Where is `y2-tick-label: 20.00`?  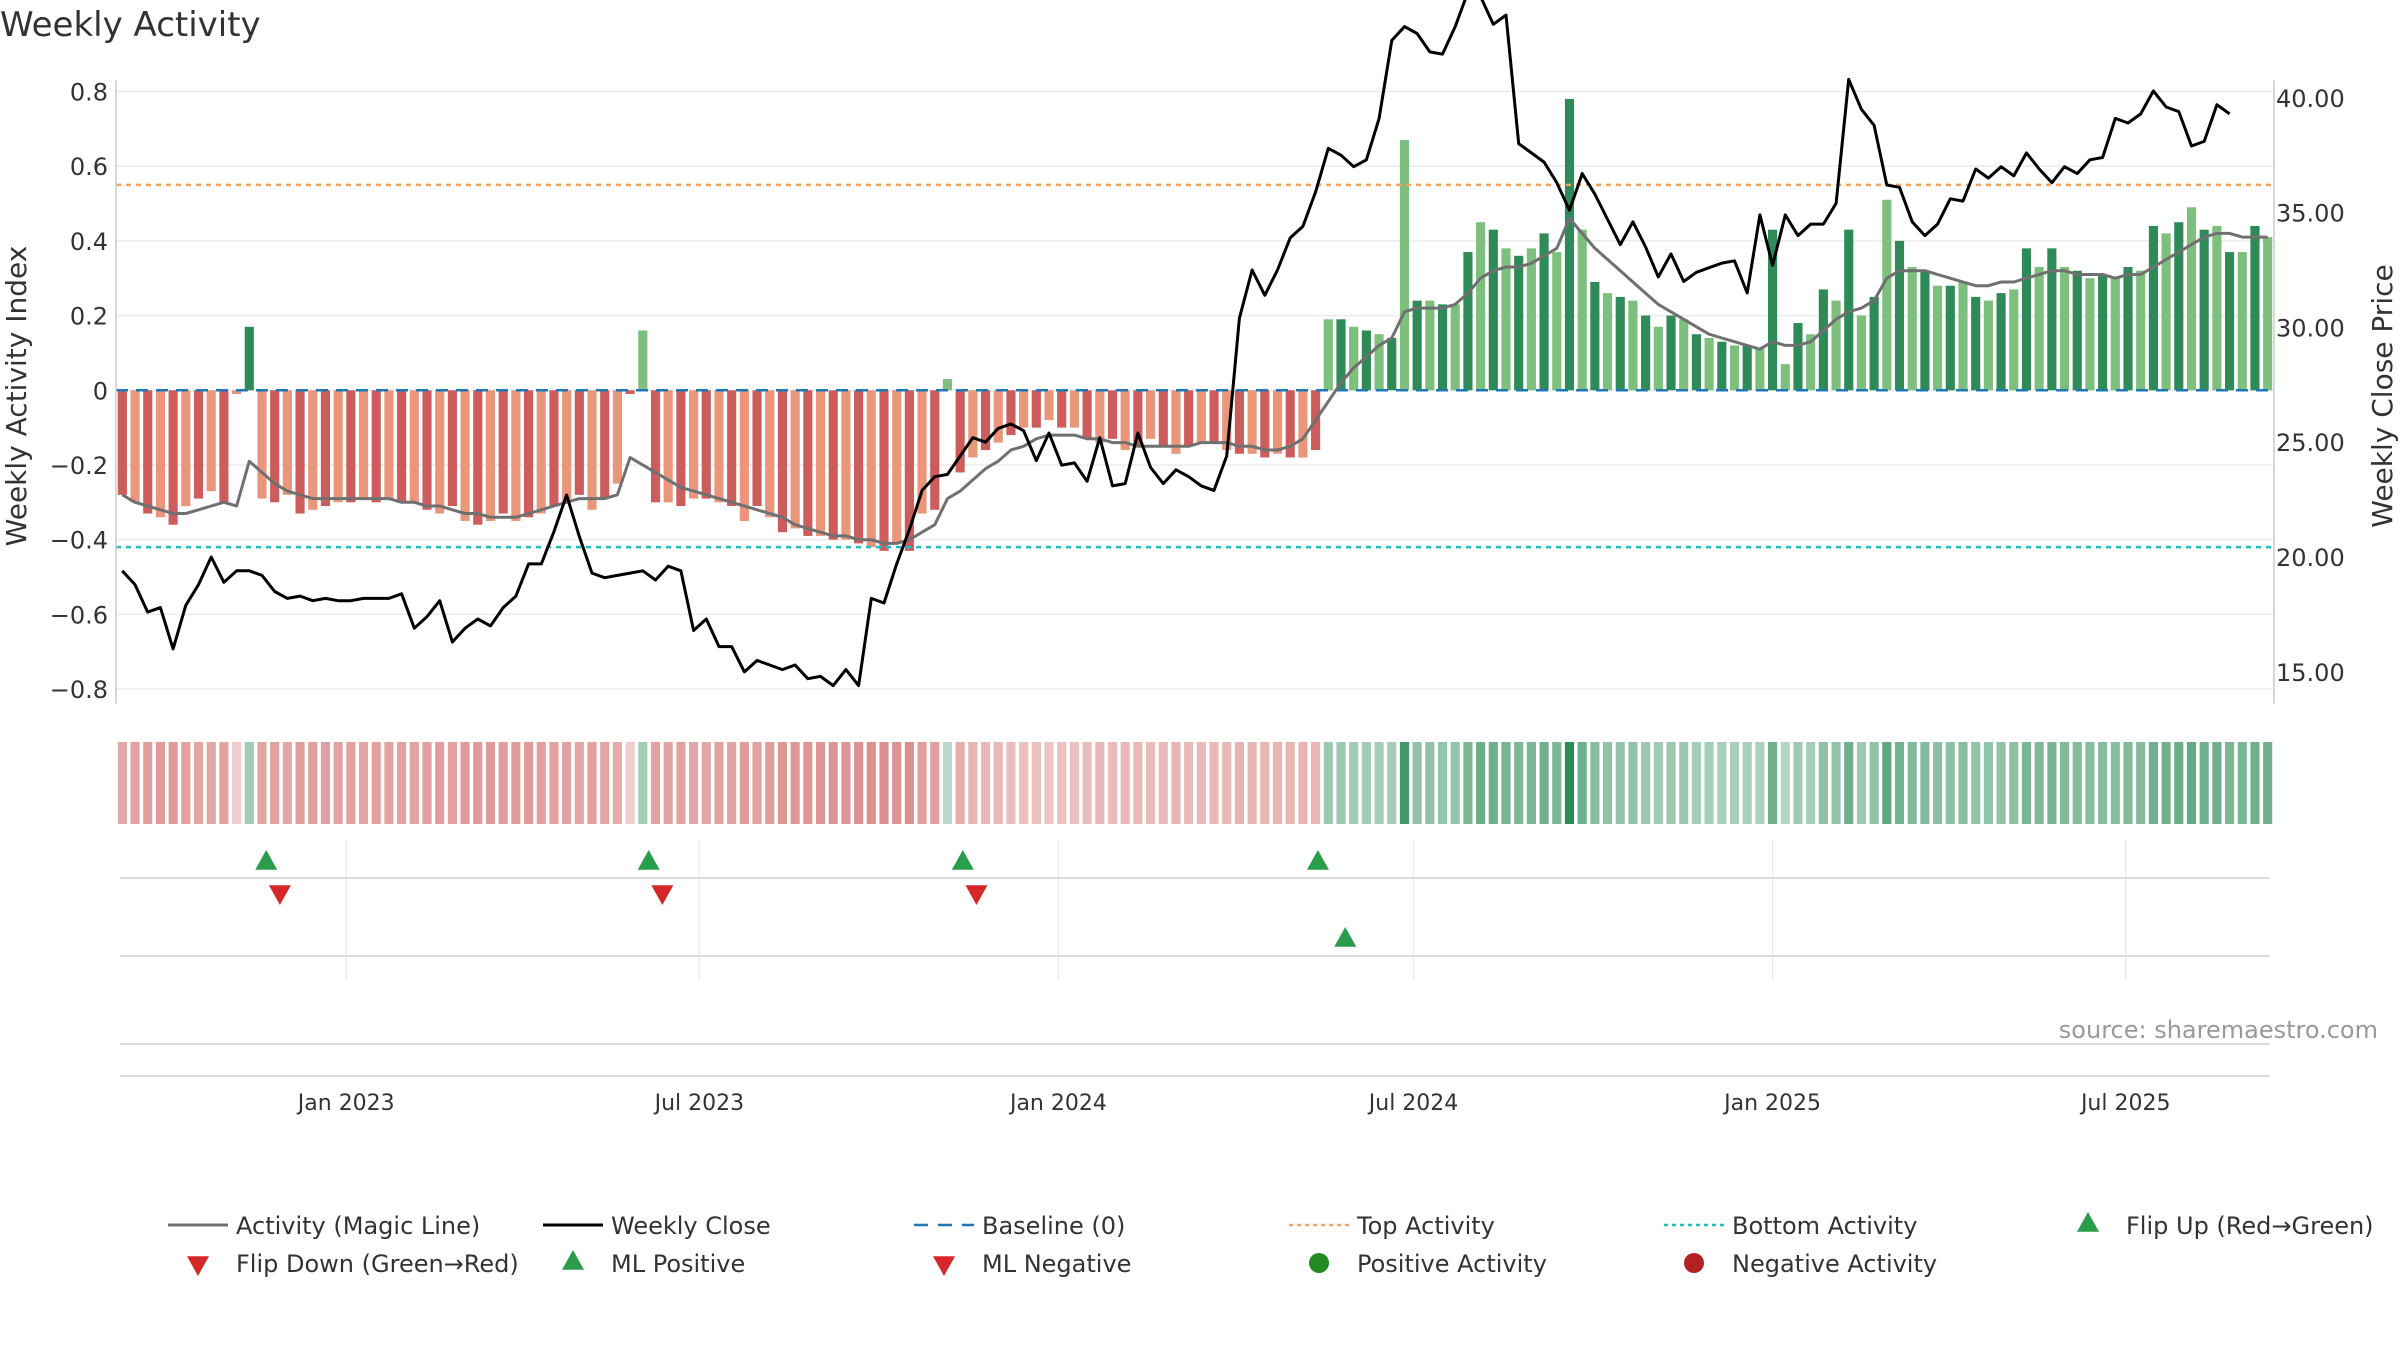
y2-tick-label: 20.00 is located at coordinates (2310, 558).